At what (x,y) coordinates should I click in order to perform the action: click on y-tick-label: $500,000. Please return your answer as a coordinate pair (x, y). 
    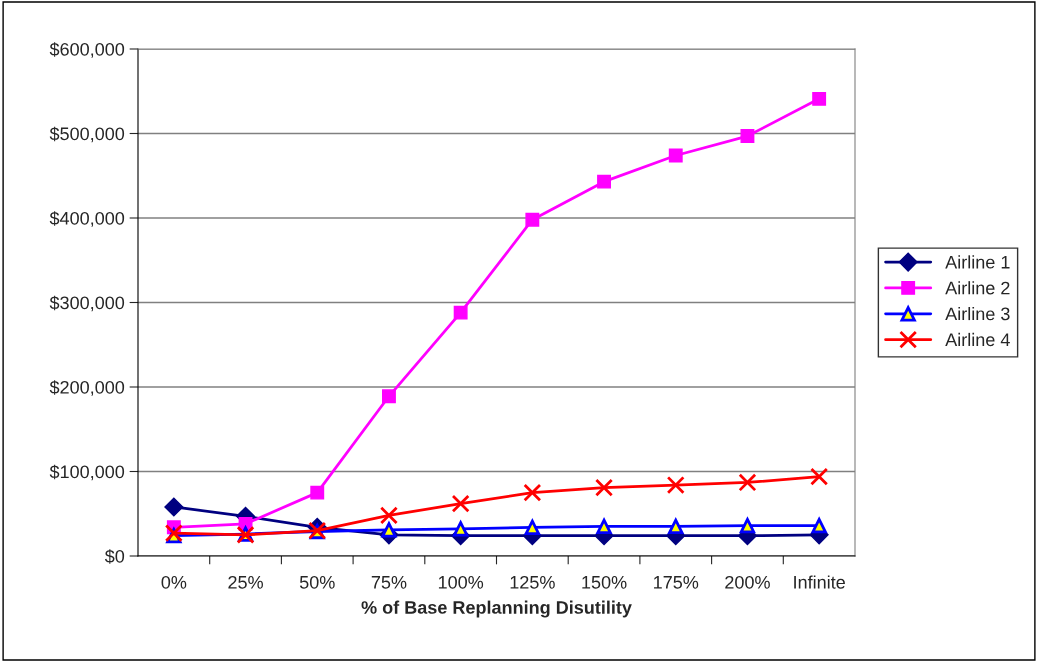
    Looking at the image, I should click on (87, 134).